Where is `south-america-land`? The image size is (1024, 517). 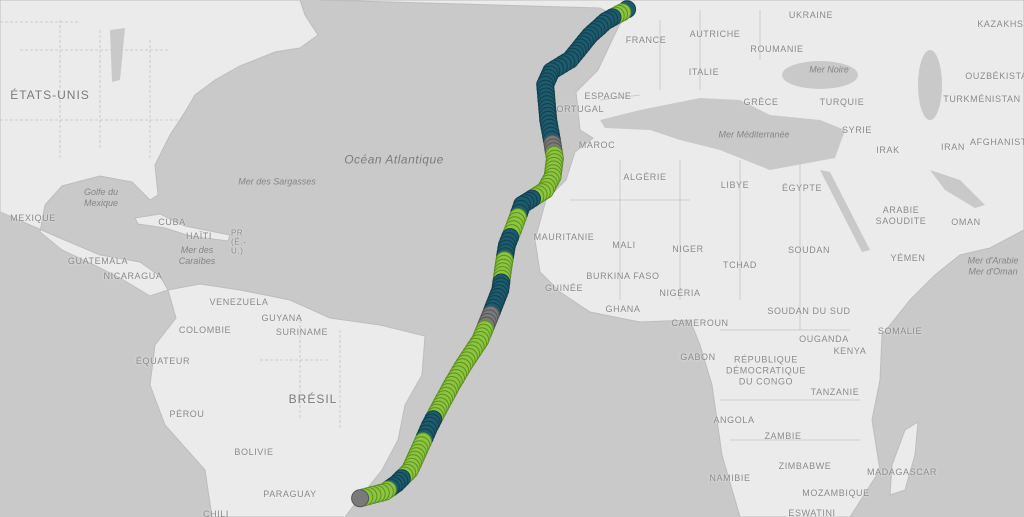
south-america-land is located at coordinates (287, 400).